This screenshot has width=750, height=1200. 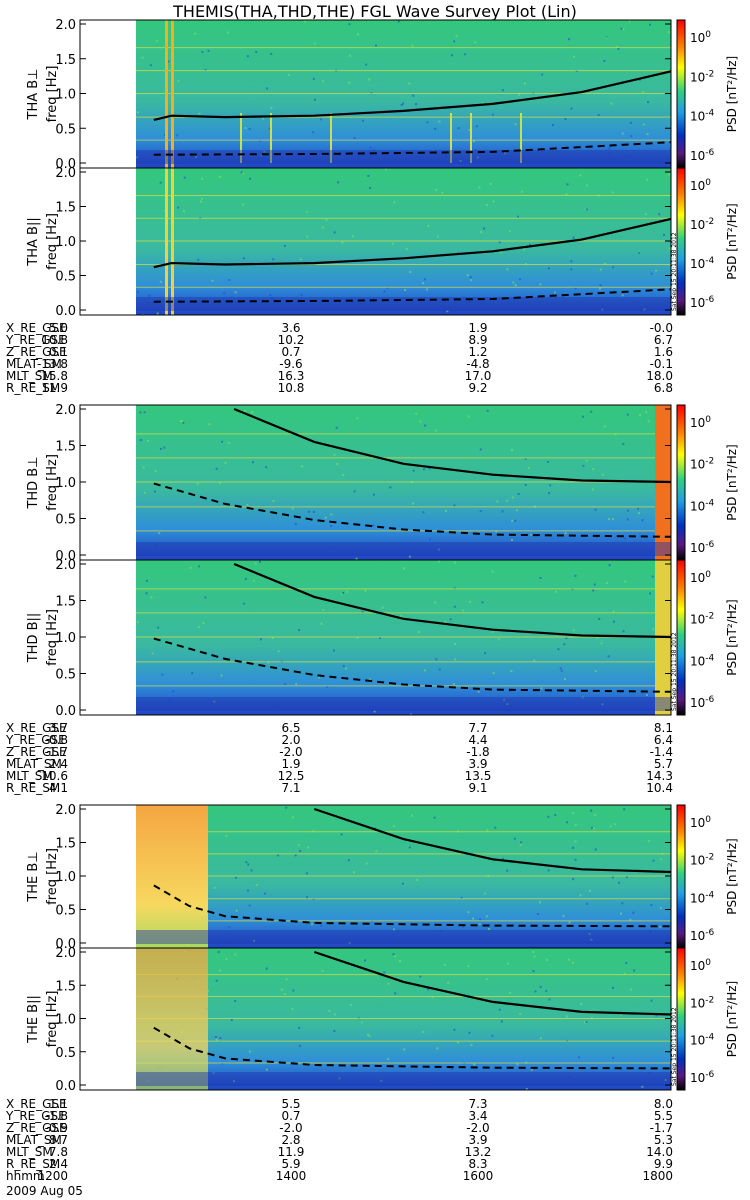 What do you see at coordinates (477, 388) in the screenshot?
I see `orbit-row-value: 9.2` at bounding box center [477, 388].